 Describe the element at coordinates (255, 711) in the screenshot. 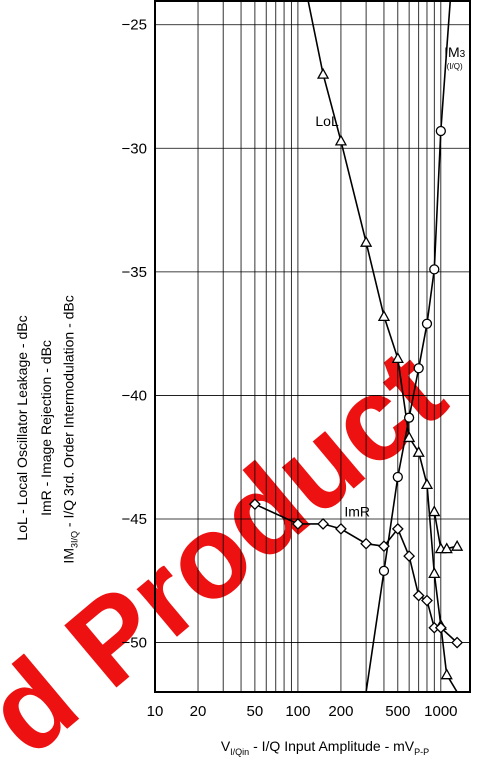

I see `x-tick-label: 50` at that location.